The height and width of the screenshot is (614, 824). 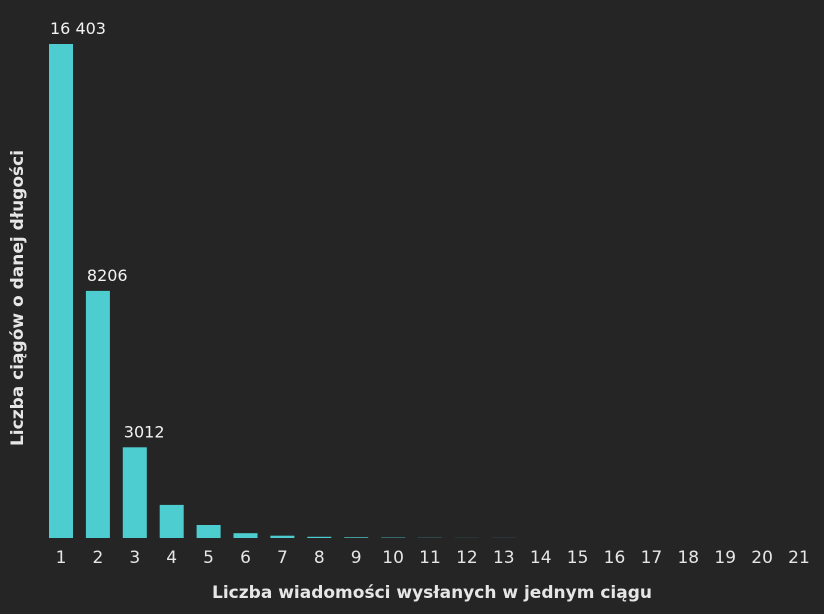 What do you see at coordinates (578, 558) in the screenshot?
I see `x-tick-label-15: 15` at bounding box center [578, 558].